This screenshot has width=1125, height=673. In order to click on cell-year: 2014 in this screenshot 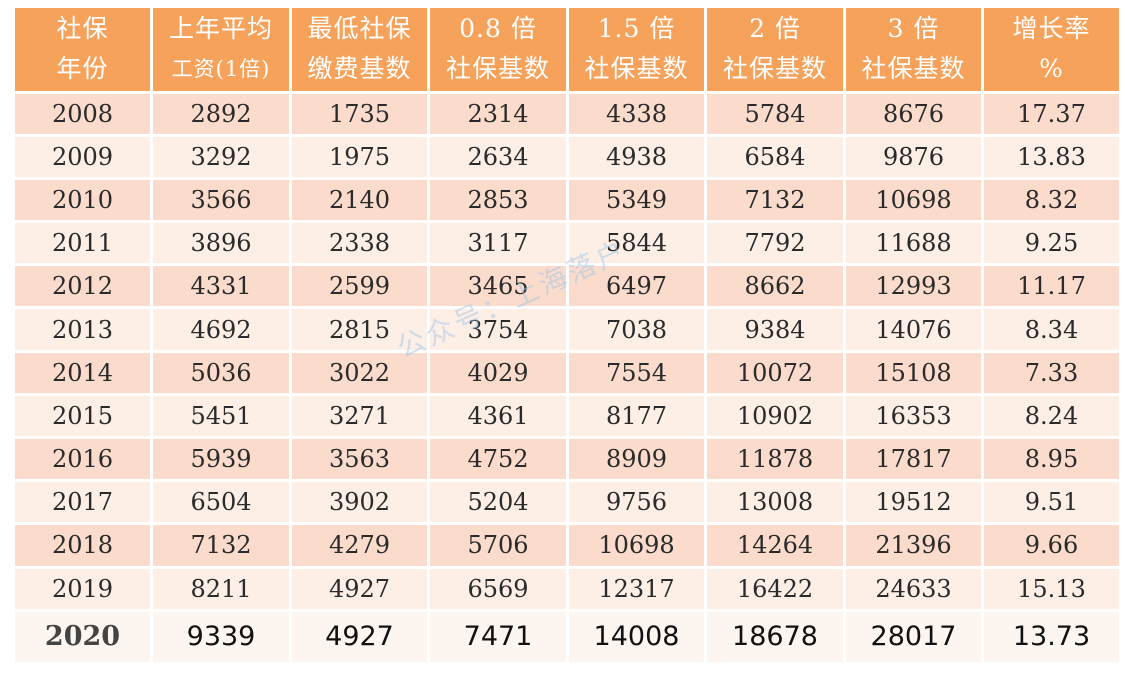, I will do `click(82, 372)`.